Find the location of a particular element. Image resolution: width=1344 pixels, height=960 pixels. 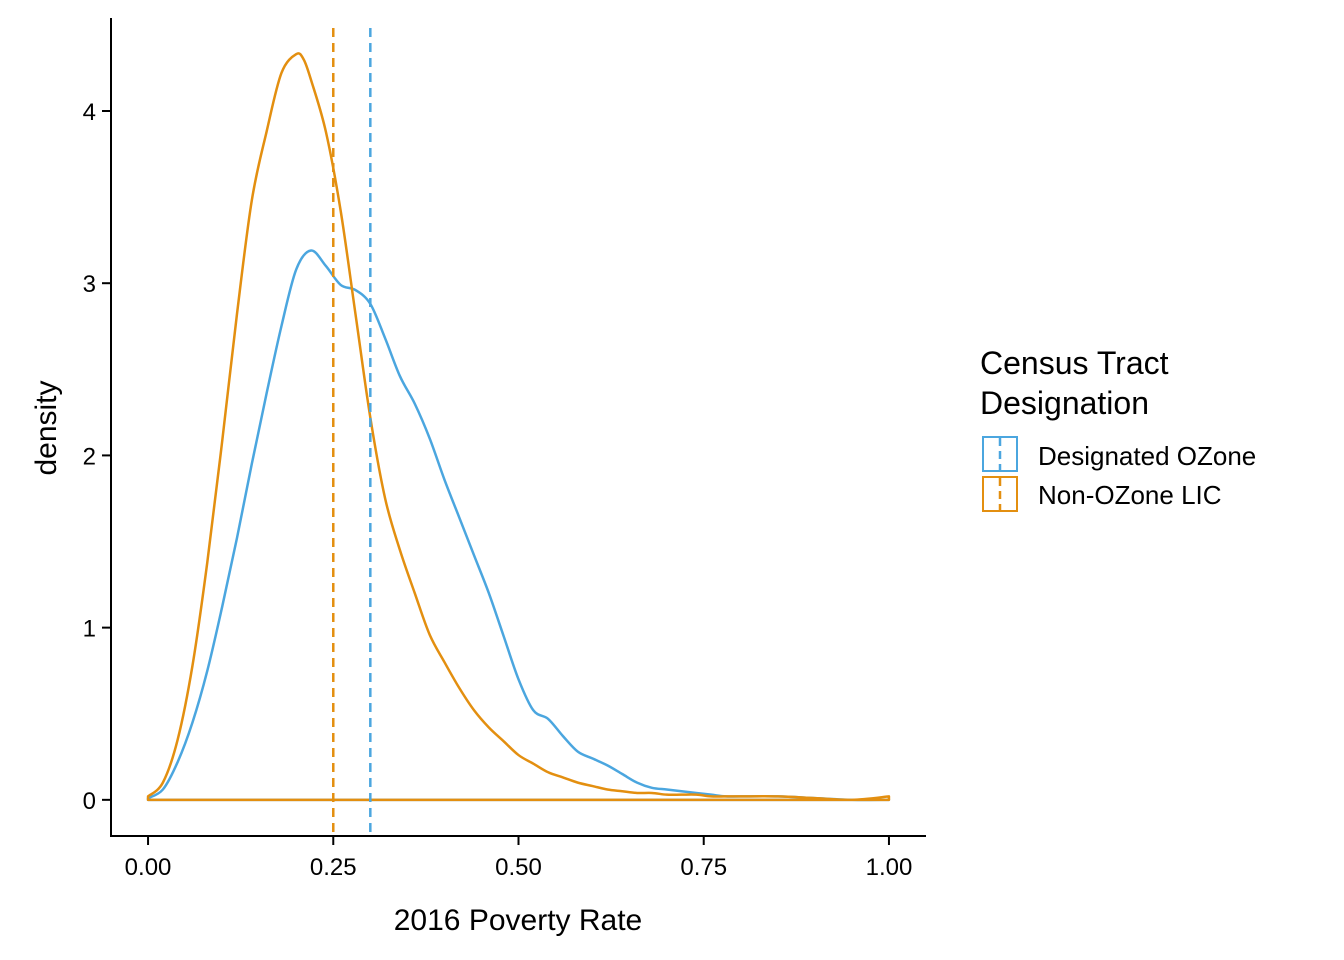

x-tick-label: 0.75 is located at coordinates (703, 867).